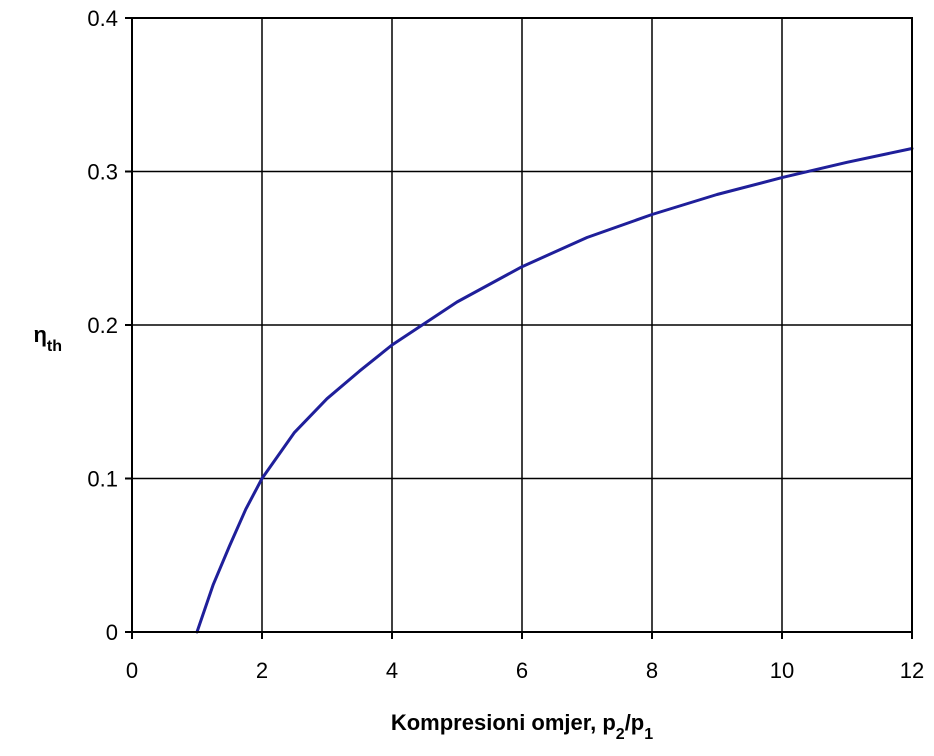  I want to click on y-tick-label: 0.2, so click(102, 325).